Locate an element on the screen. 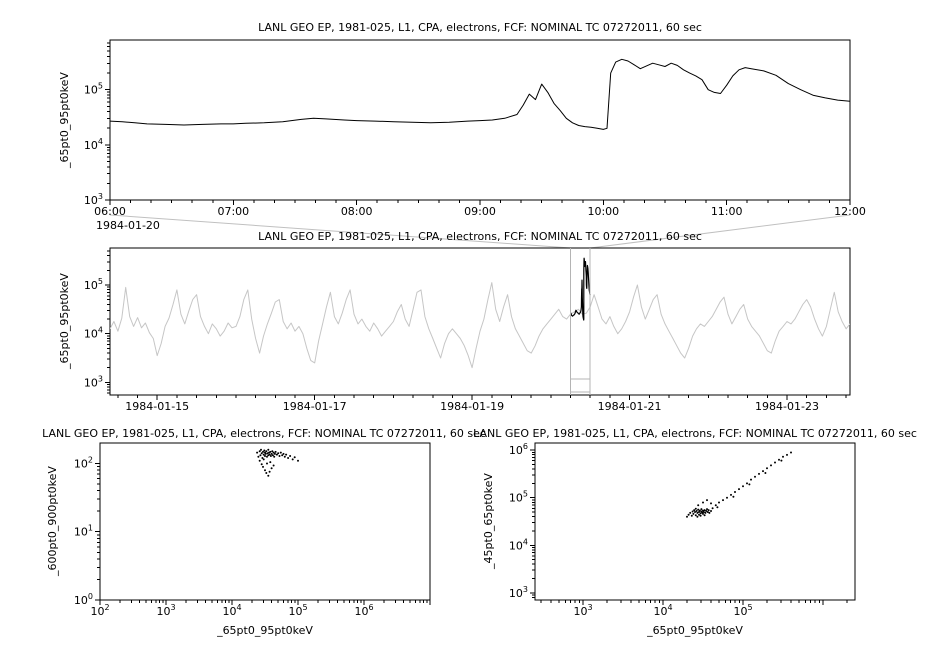  svg-text: 12:00 is located at coordinates (850, 211).